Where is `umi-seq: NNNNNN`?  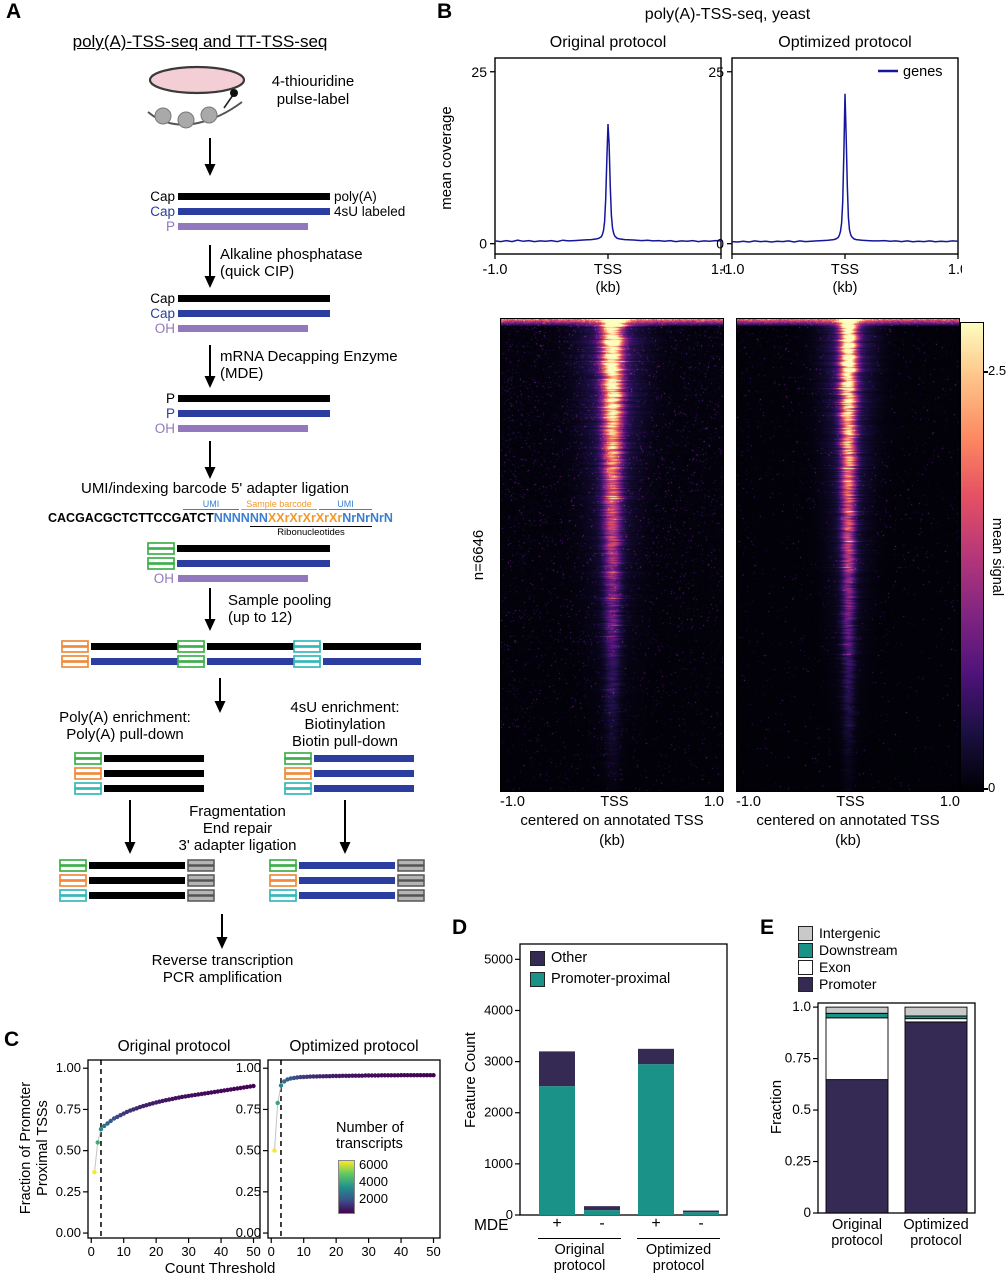 umi-seq: NNNNNN is located at coordinates (240, 518).